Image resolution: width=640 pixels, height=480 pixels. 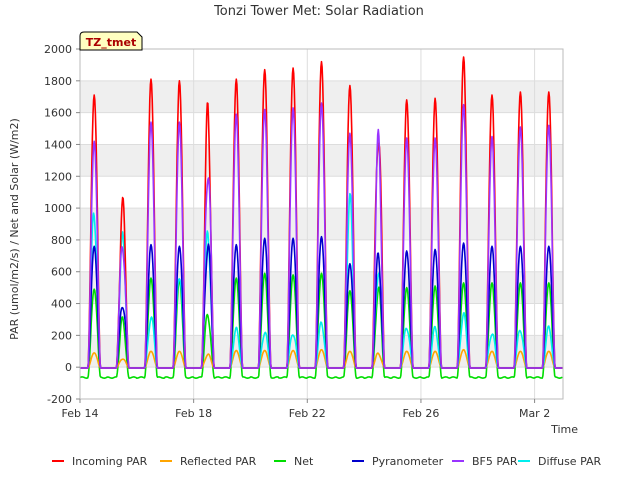 I want to click on x-axis-ticks: Feb 14 Feb 18 Feb 22 Feb 26 Mar 2, so click(x=306, y=409).